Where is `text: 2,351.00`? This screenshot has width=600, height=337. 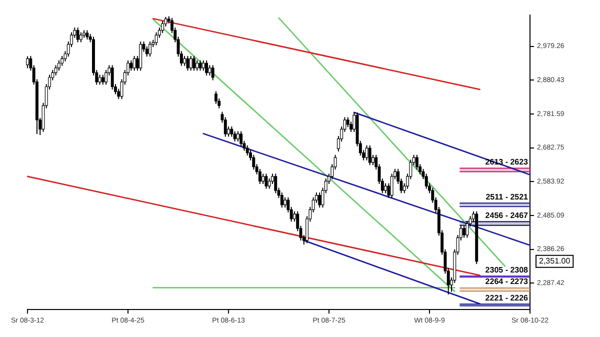
text: 2,351.00 is located at coordinates (555, 261).